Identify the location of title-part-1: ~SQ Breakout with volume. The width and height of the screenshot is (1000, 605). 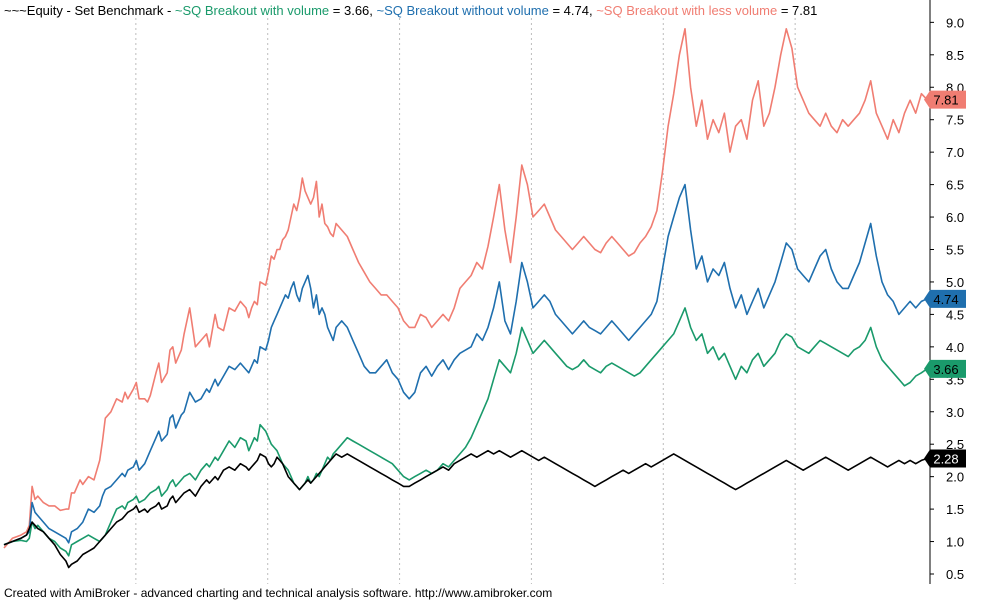
(252, 10).